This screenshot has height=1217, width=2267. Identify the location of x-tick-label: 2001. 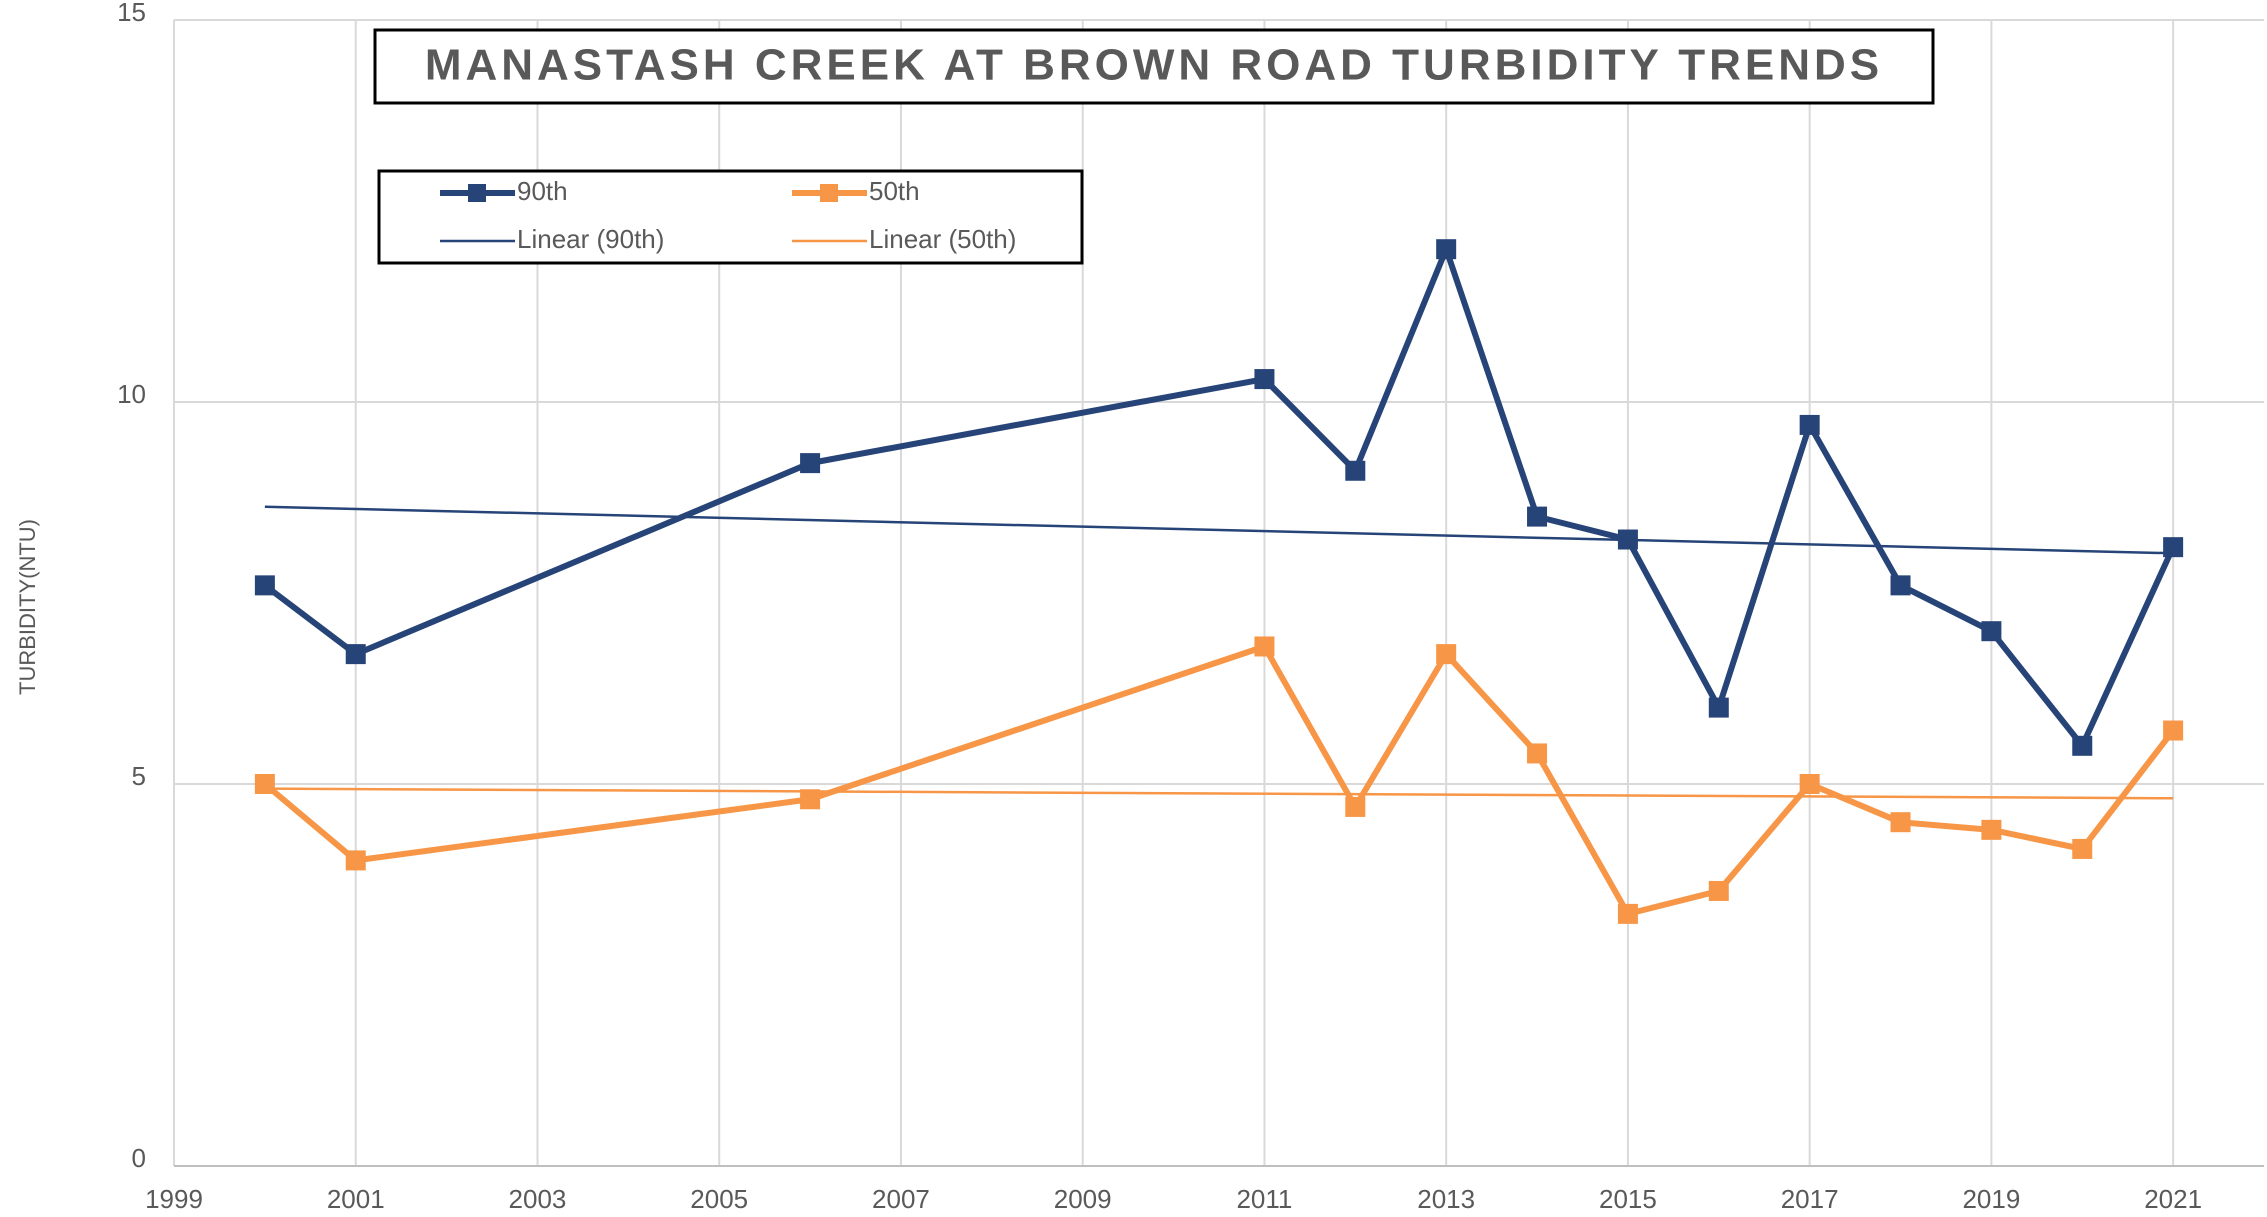
(356, 1199).